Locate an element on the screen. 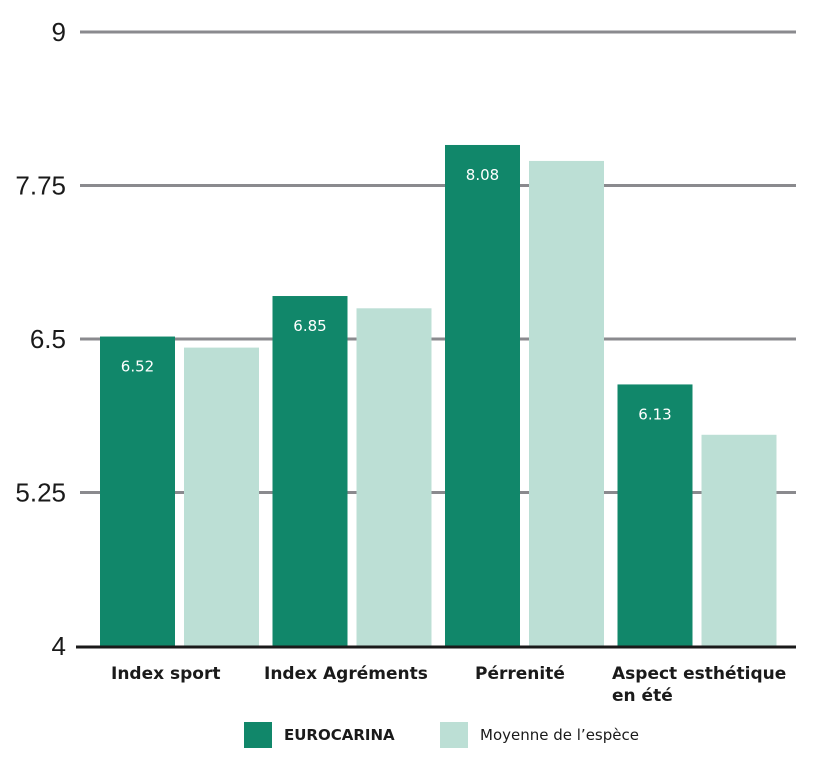 Image resolution: width=813 pixels, height=772 pixels. x-category-label: Index Agréments is located at coordinates (346, 674).